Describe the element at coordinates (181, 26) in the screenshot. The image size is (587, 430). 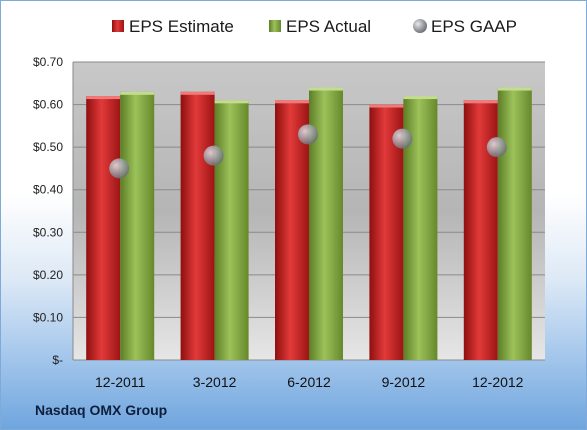
I see `legend-label: EPS Estimate` at that location.